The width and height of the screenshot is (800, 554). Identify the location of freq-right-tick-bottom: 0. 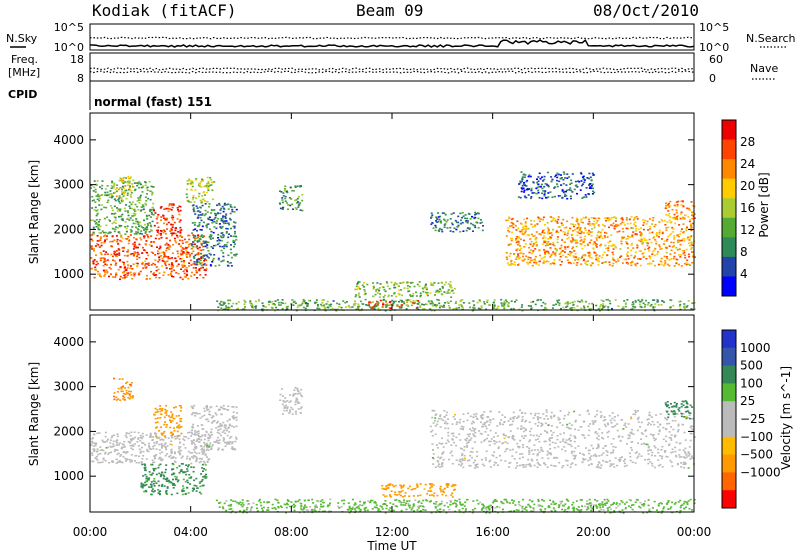
(712, 78).